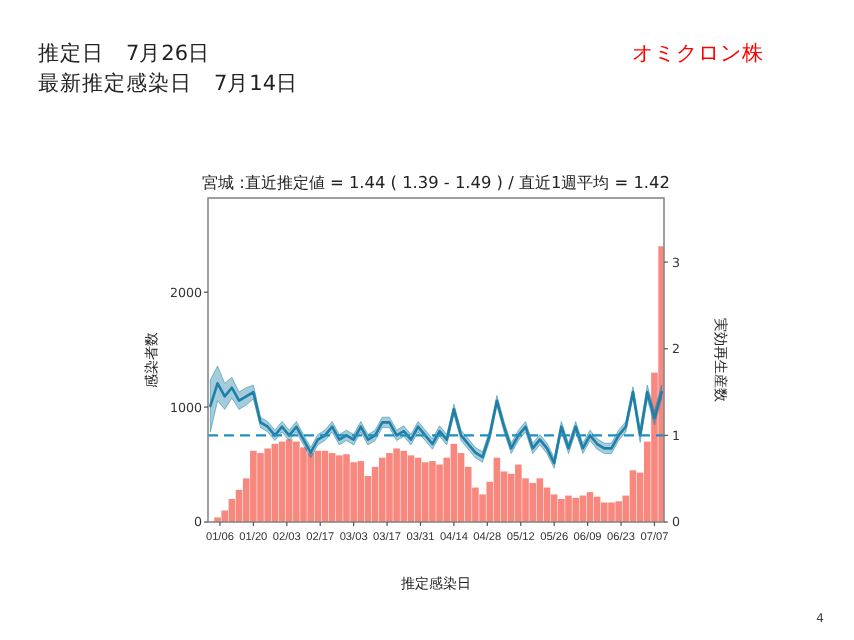 The image size is (854, 640). What do you see at coordinates (436, 182) in the screenshot?
I see `chart-title: 宮城 :直近推定値 = 1.44 ( 1.39 - 1.49 ) / 直近1週平均 = 1.42` at bounding box center [436, 182].